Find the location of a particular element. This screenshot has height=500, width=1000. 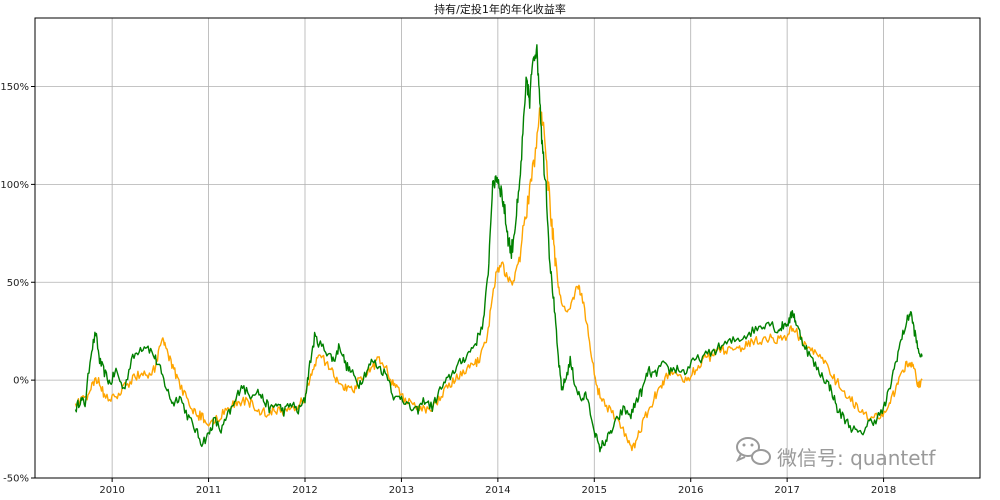

x-tick-label: 2013 is located at coordinates (401, 490).